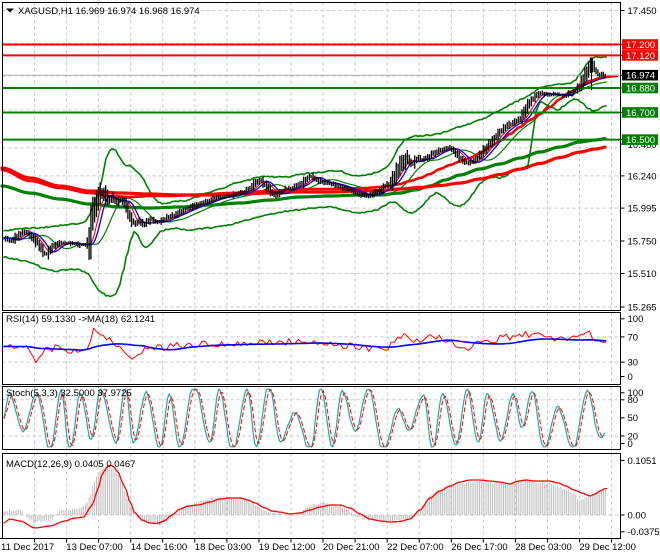 The width and height of the screenshot is (660, 560). I want to click on svg-text: 17.450, so click(642, 11).